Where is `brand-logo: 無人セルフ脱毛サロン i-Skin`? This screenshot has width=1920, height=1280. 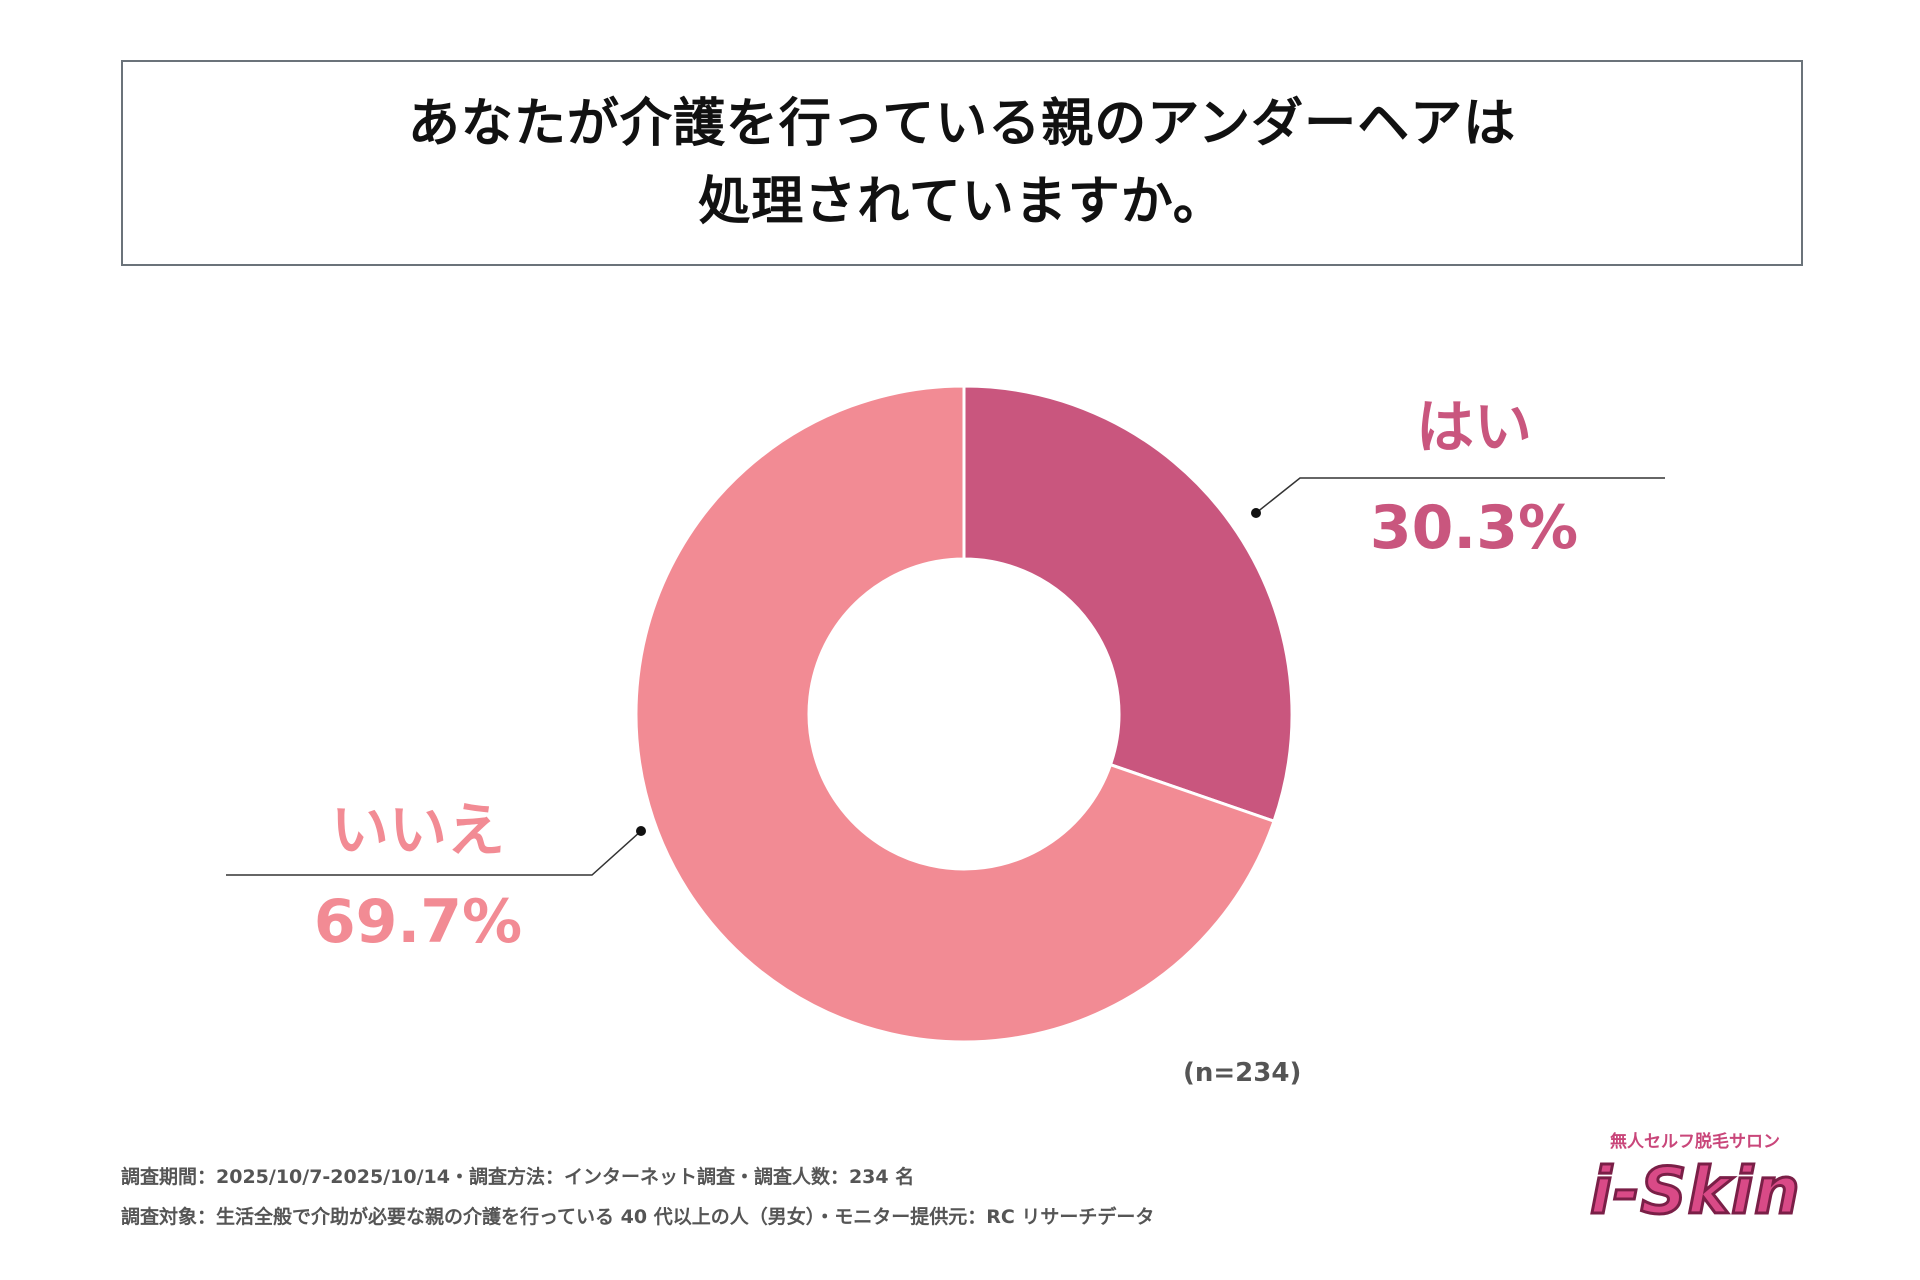 brand-logo: 無人セルフ脱毛サロン i-Skin is located at coordinates (1685, 1165).